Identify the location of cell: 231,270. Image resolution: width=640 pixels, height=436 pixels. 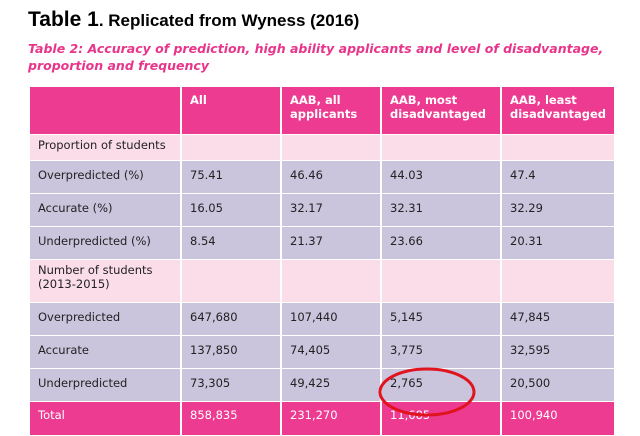
(331, 419).